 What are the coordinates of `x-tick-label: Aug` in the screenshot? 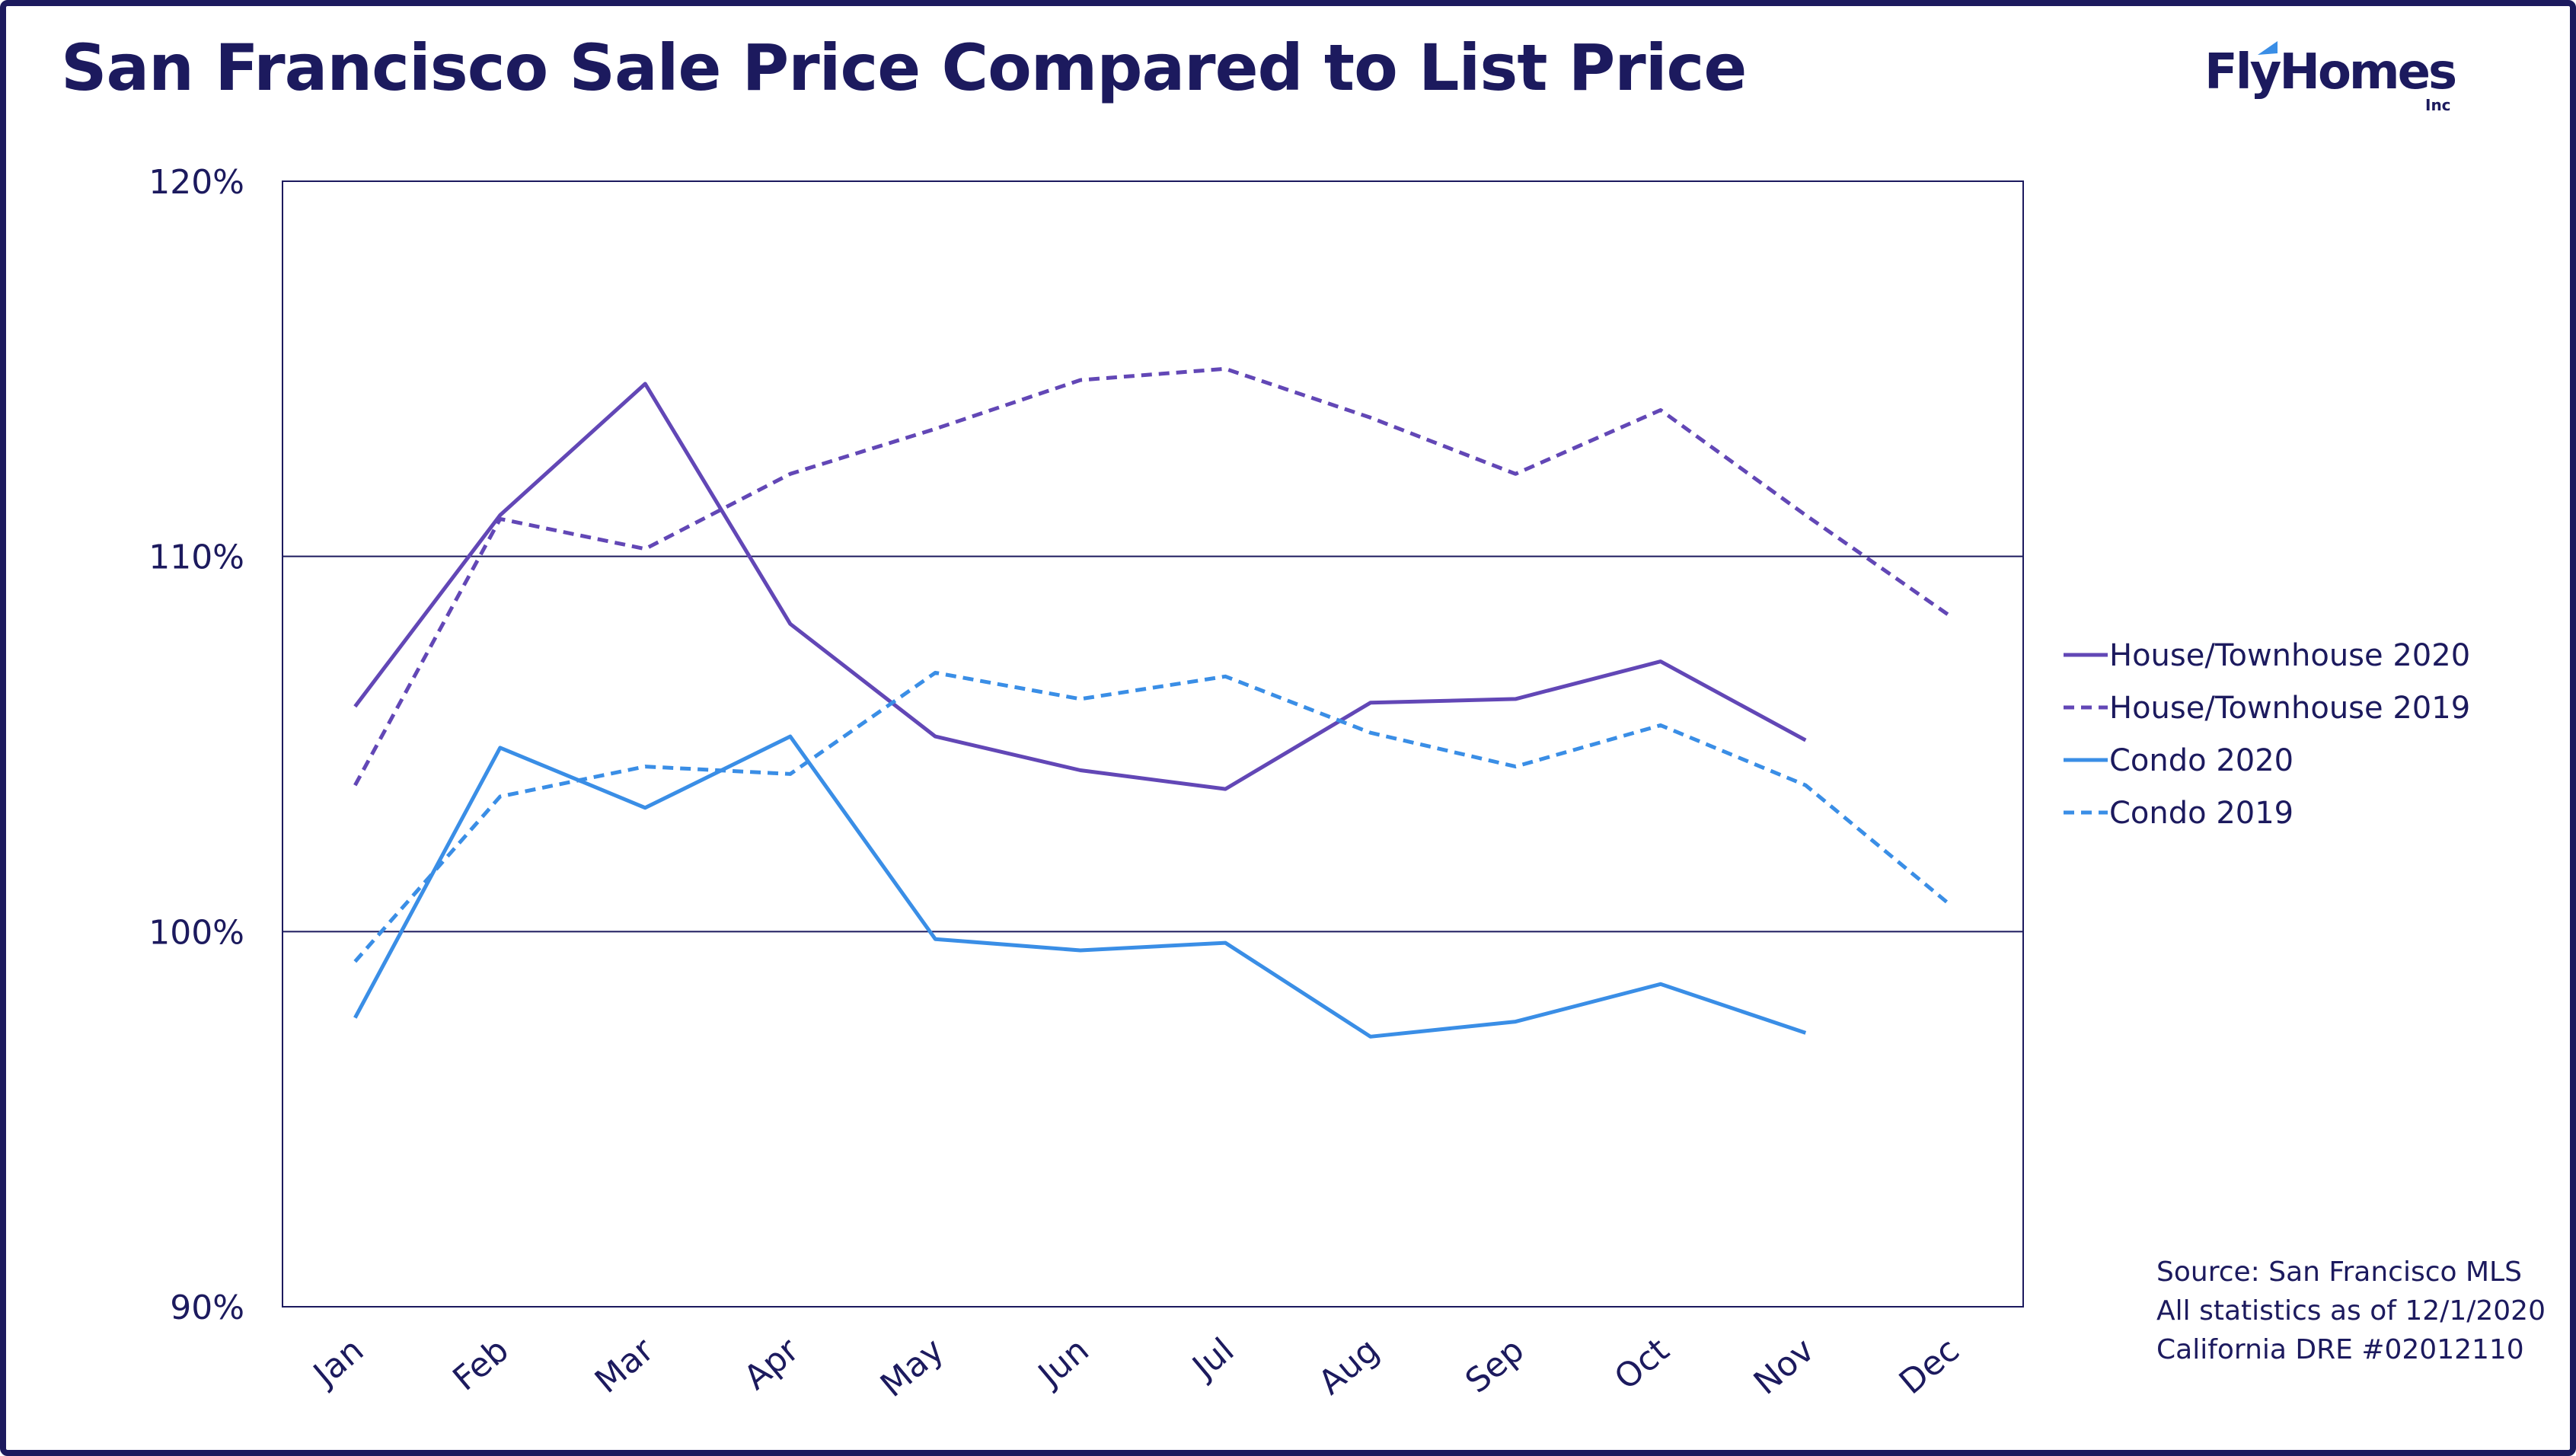 It's located at (1349, 1366).